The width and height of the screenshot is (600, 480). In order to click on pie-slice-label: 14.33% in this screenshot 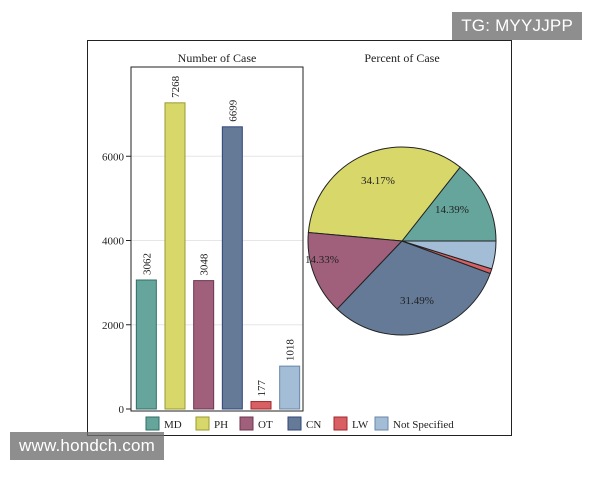, I will do `click(322, 260)`.